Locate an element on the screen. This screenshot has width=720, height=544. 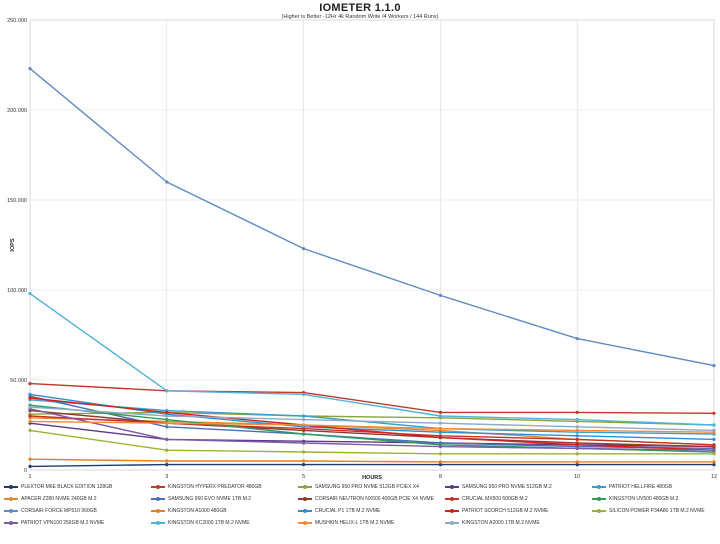
x-axis-label: HOURS is located at coordinates (372, 478).